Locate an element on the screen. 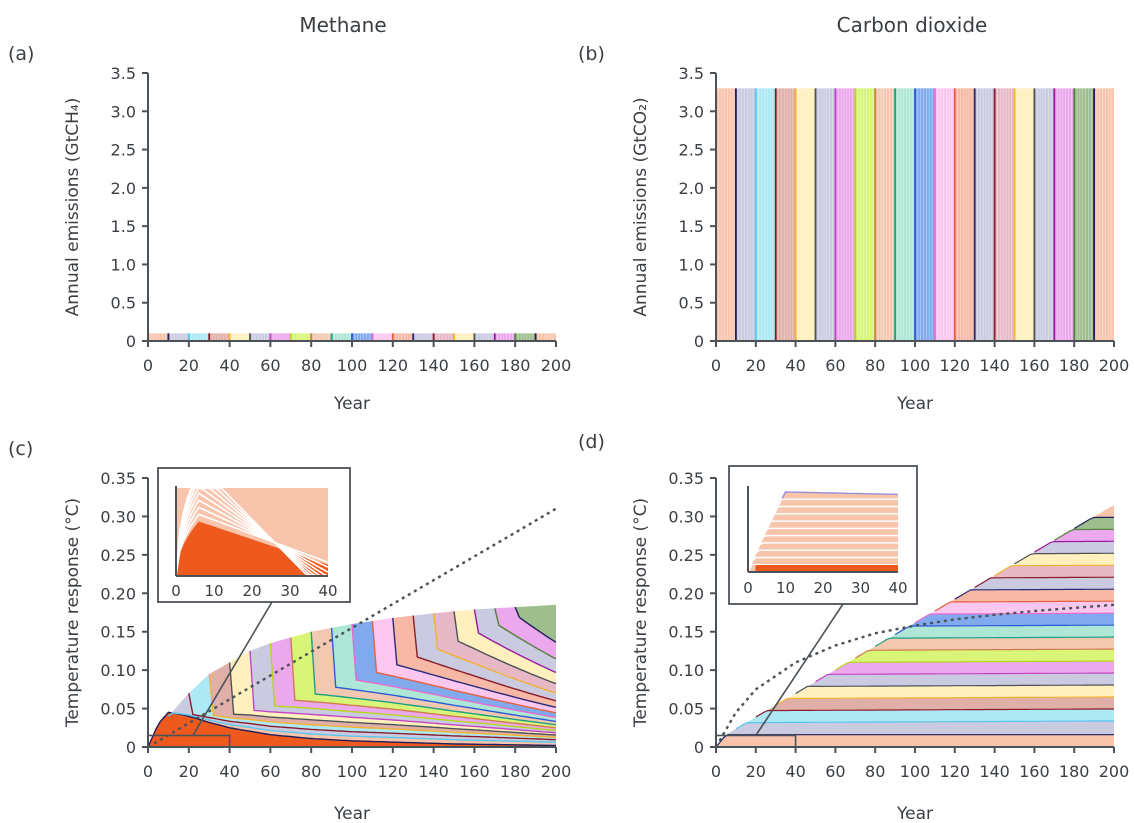 Image resolution: width=1134 pixels, height=823 pixels. panel-d-x-tick-label: 80 is located at coordinates (875, 771).